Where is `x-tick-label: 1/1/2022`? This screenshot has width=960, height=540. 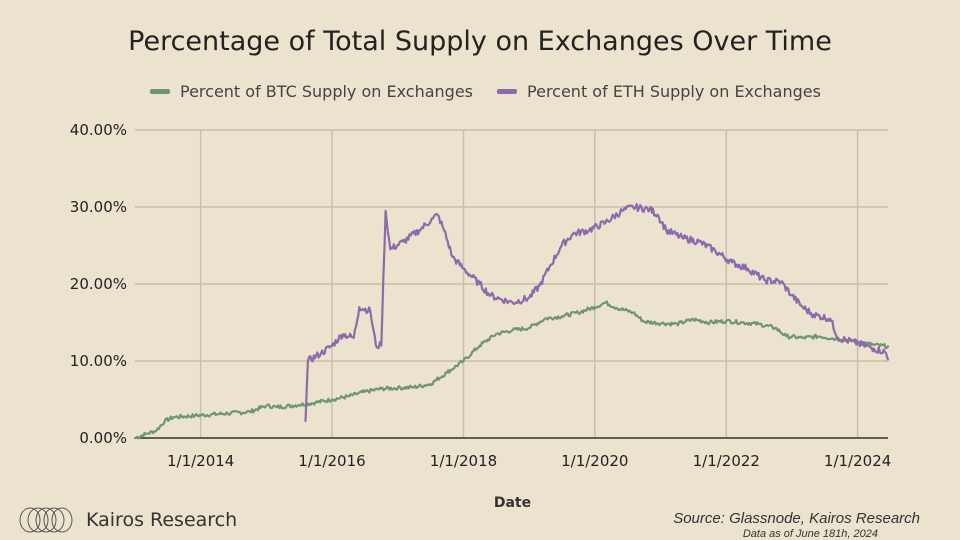 x-tick-label: 1/1/2022 is located at coordinates (726, 461).